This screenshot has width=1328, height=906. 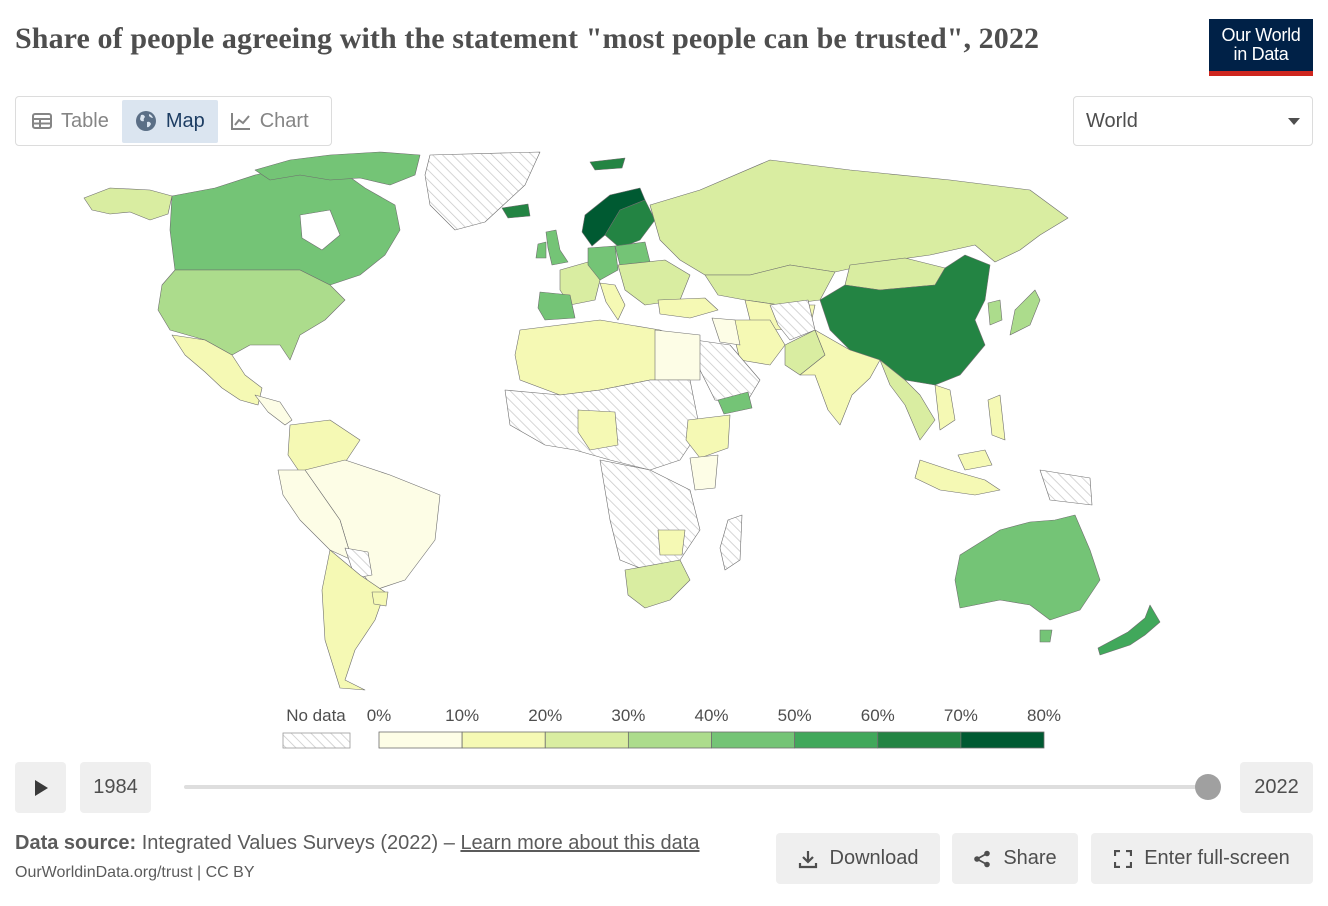 What do you see at coordinates (70, 121) in the screenshot?
I see `tab-table: Table` at bounding box center [70, 121].